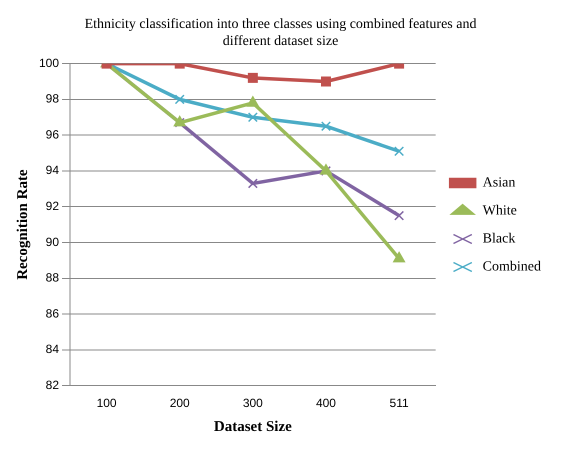 The width and height of the screenshot is (561, 450). I want to click on y-tick-label: 100, so click(49, 63).